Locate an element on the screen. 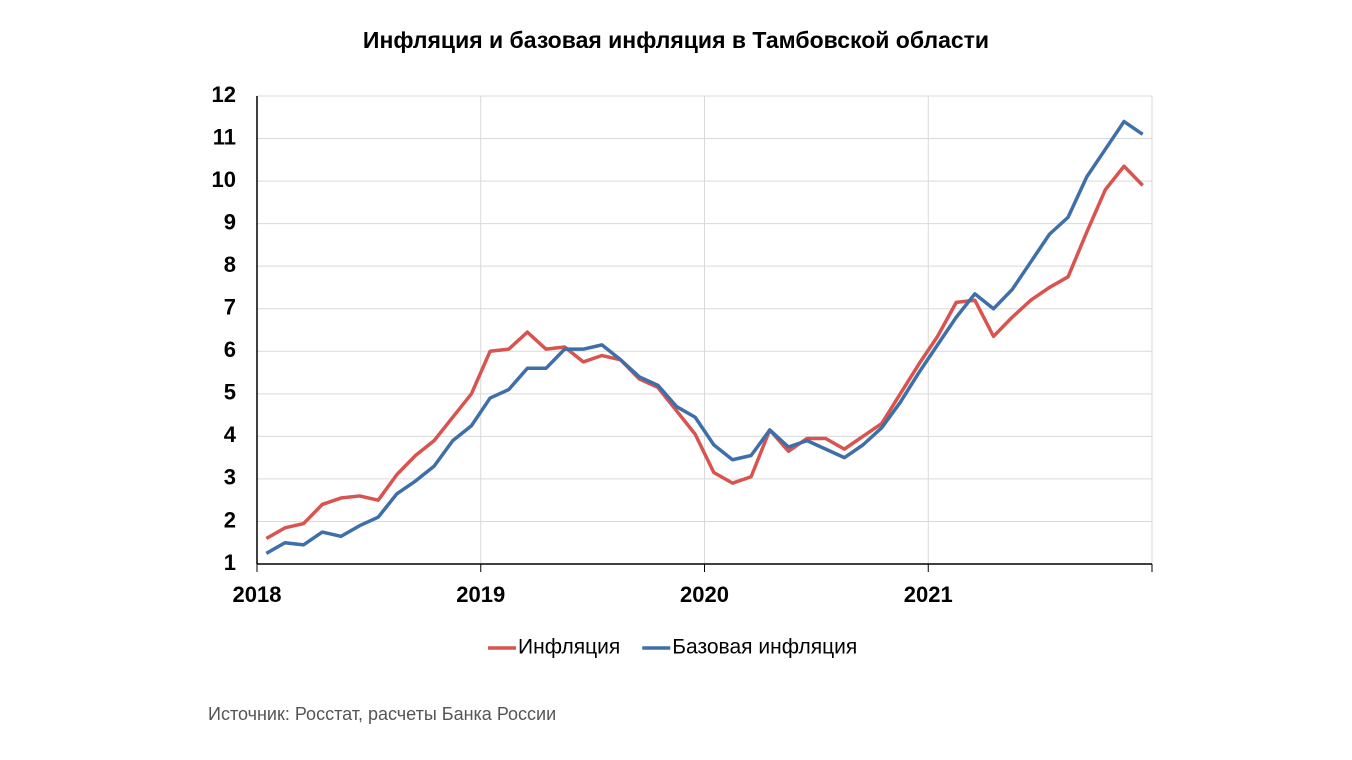 The image size is (1352, 760). y-tick-label: 4 is located at coordinates (230, 434).